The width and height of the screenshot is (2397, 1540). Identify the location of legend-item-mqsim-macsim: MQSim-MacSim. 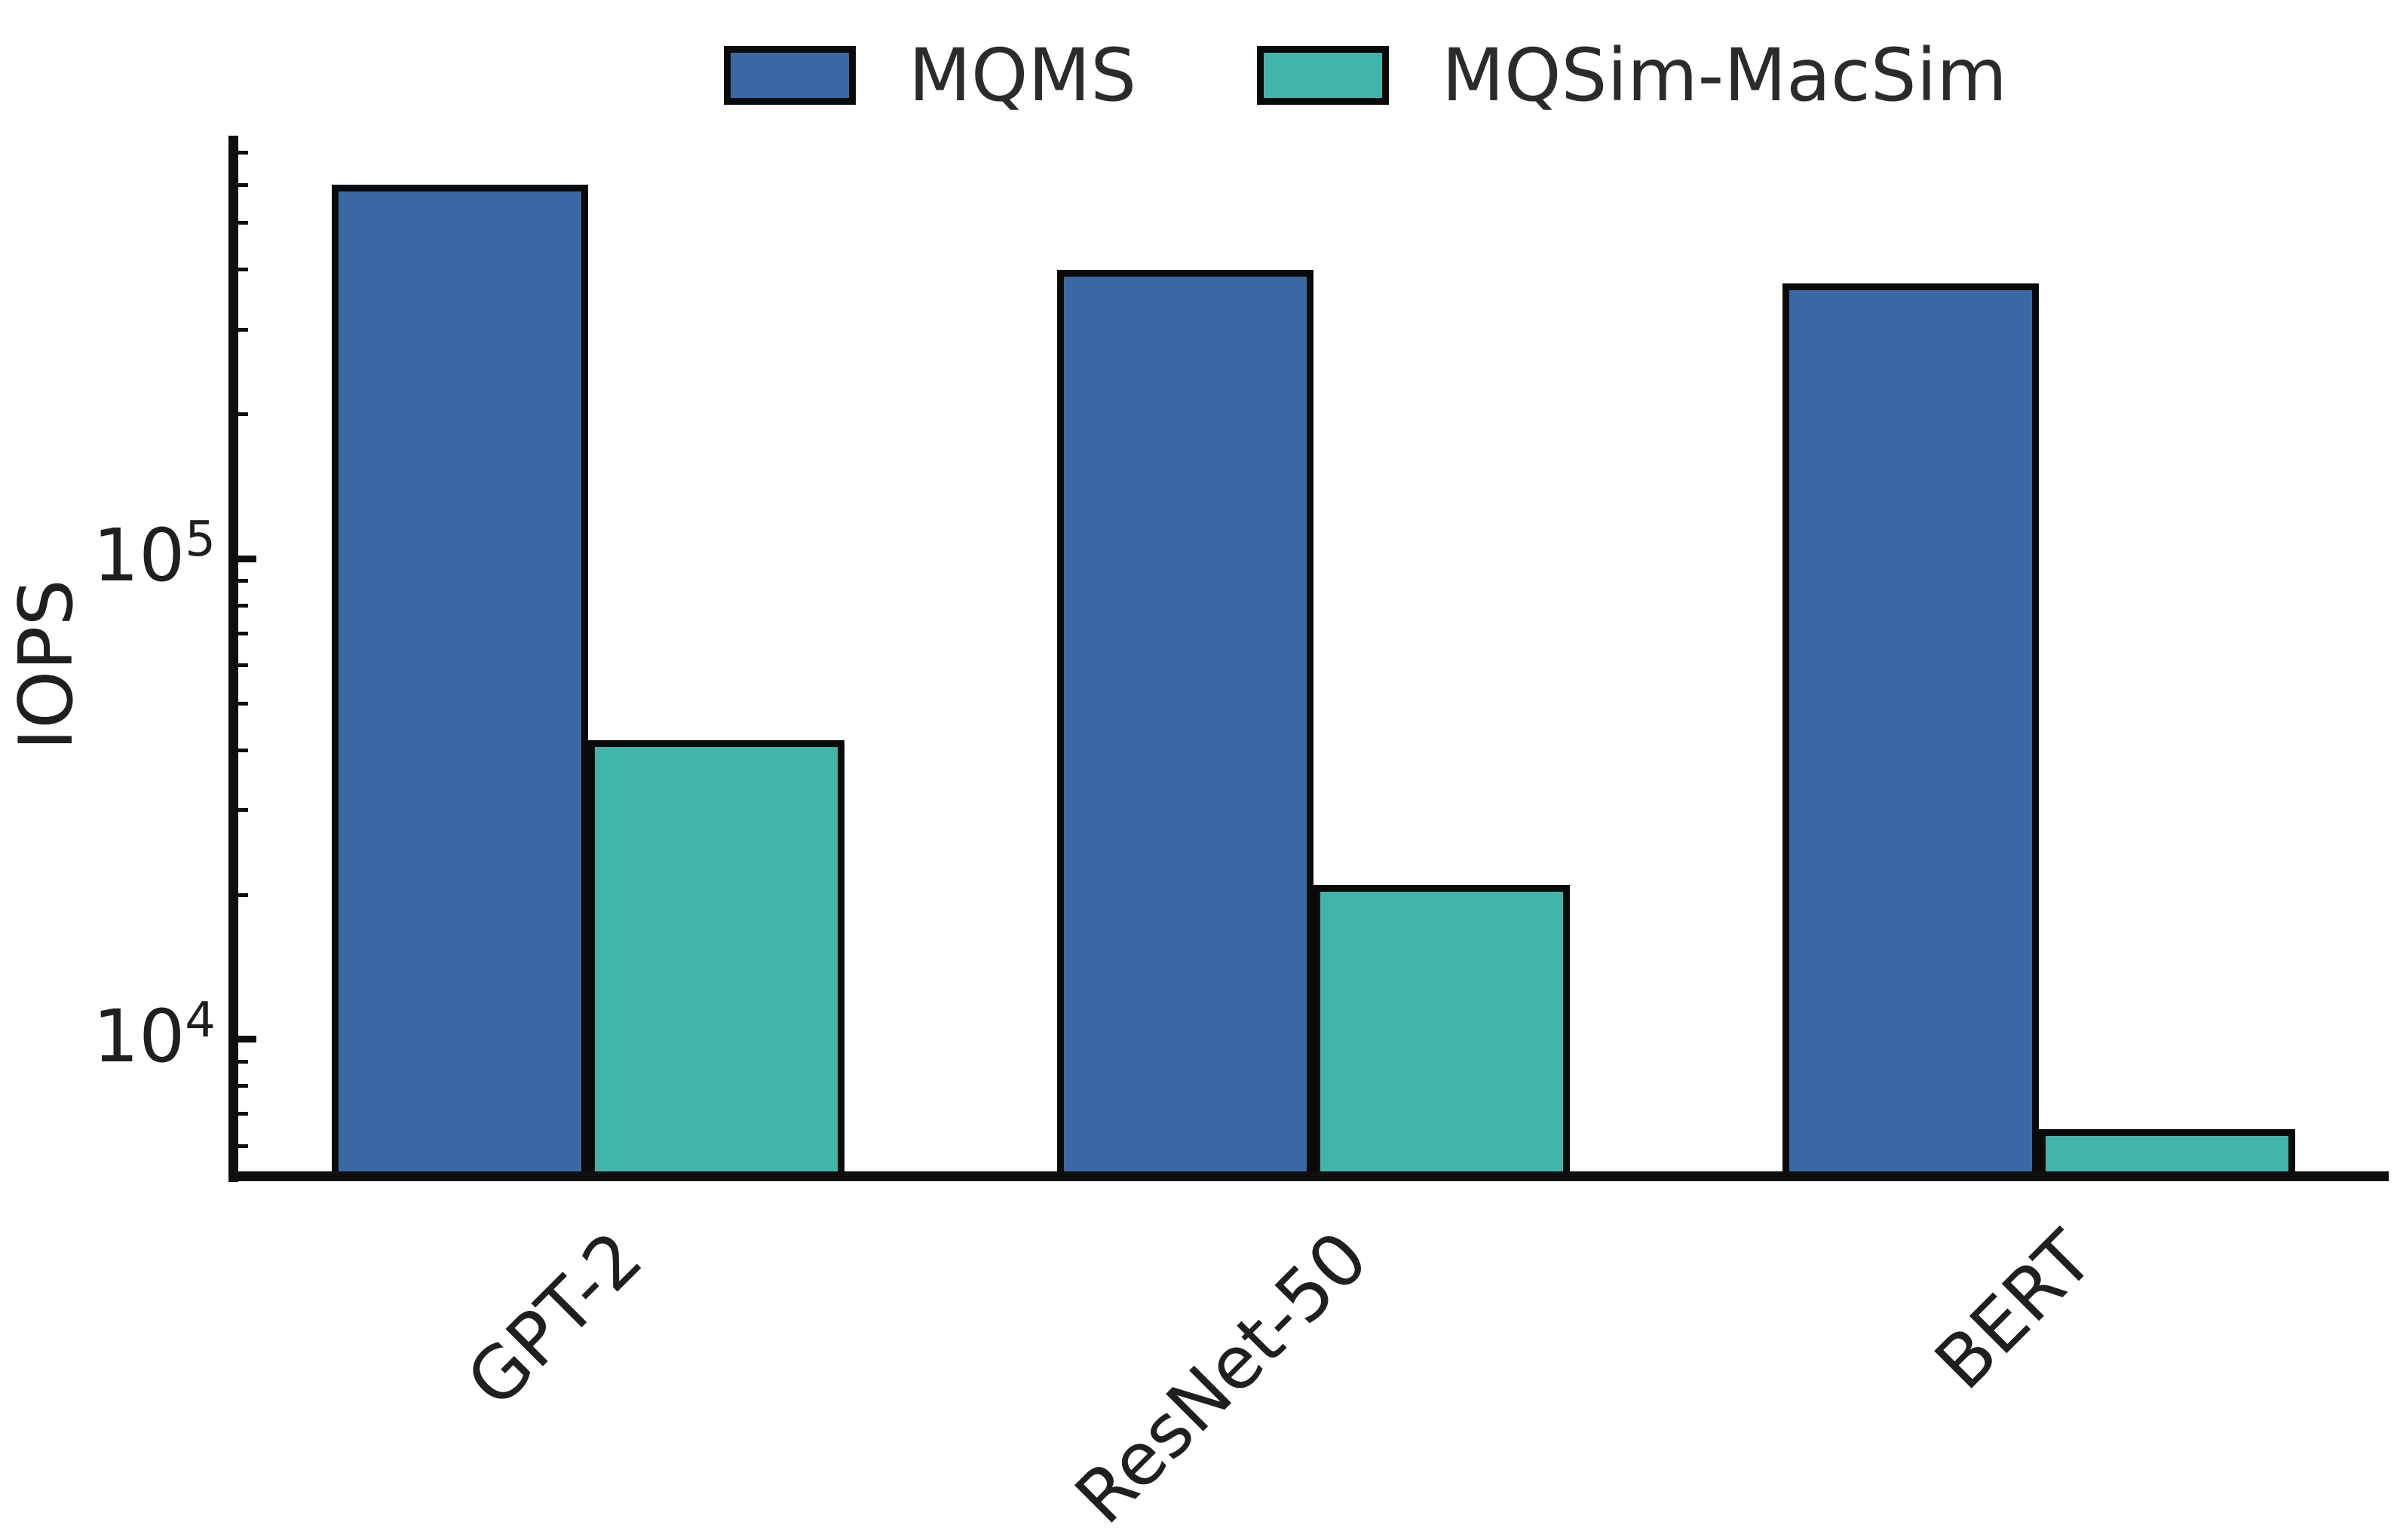
(1632, 75).